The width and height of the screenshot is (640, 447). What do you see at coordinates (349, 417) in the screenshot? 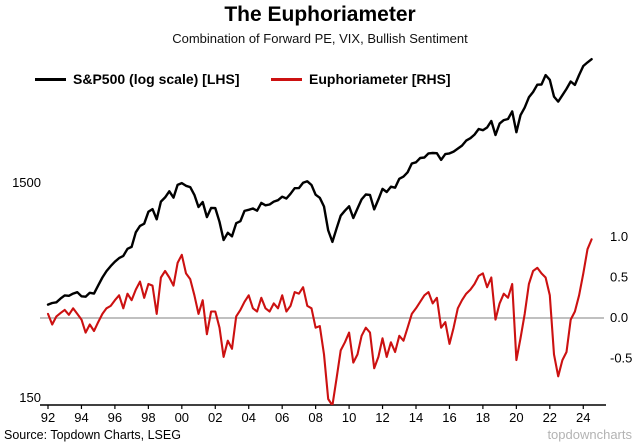
I see `x-tick-label: 10` at bounding box center [349, 417].